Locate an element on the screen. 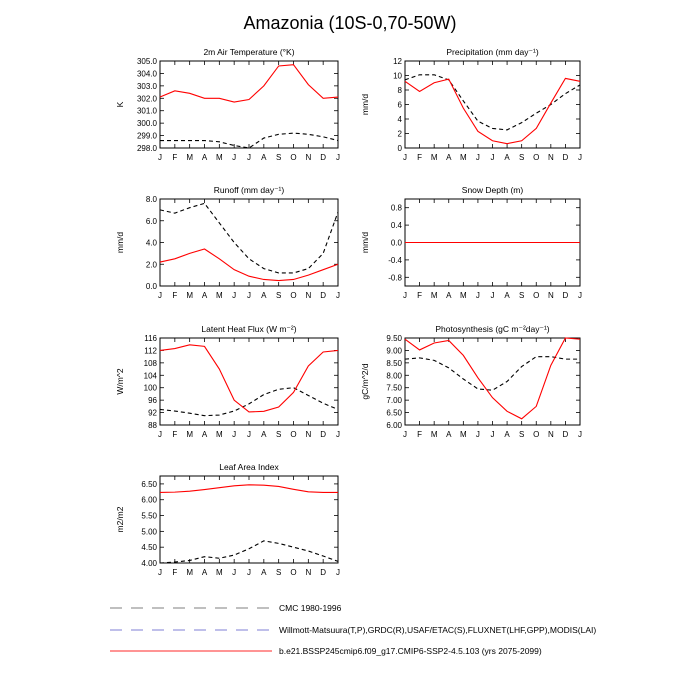 The height and width of the screenshot is (700, 700). y-axis-label: K is located at coordinates (120, 104).